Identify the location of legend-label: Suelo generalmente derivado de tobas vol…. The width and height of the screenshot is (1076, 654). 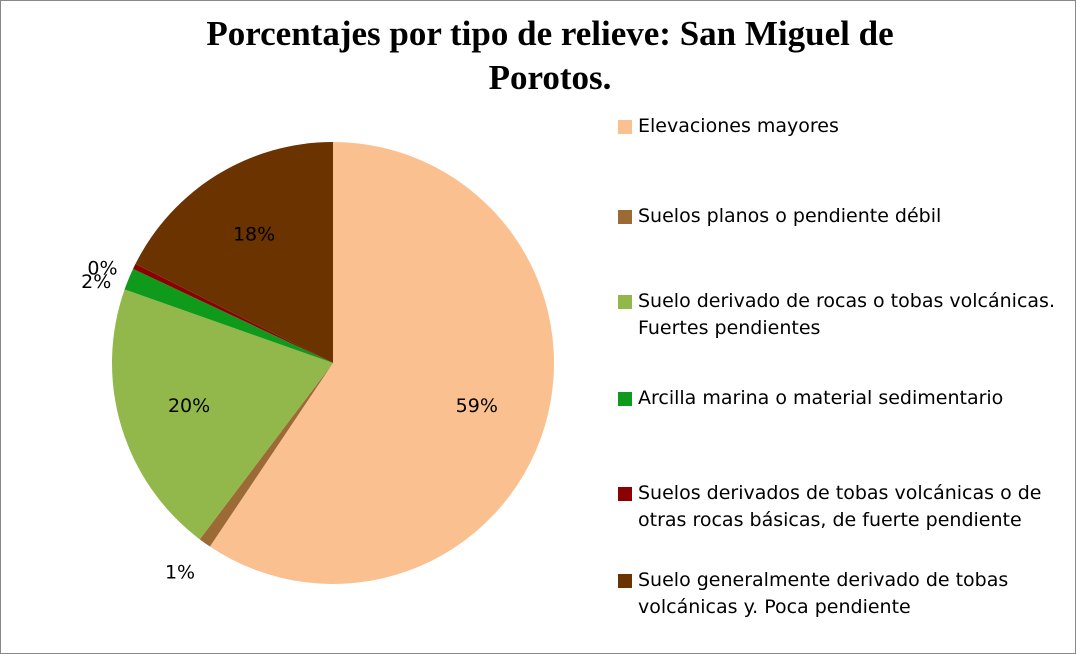
(823, 593).